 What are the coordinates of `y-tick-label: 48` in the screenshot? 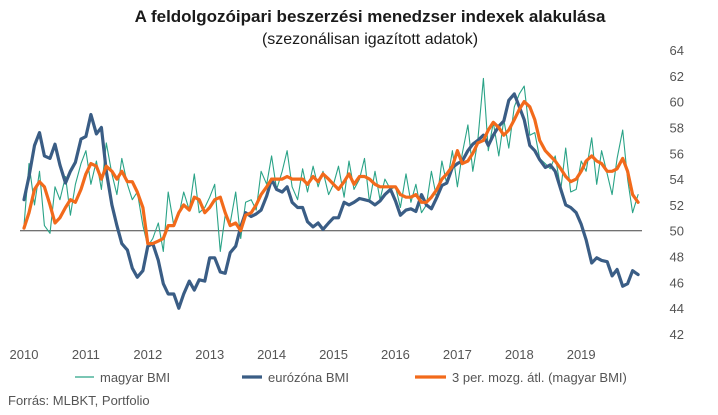 It's located at (677, 257).